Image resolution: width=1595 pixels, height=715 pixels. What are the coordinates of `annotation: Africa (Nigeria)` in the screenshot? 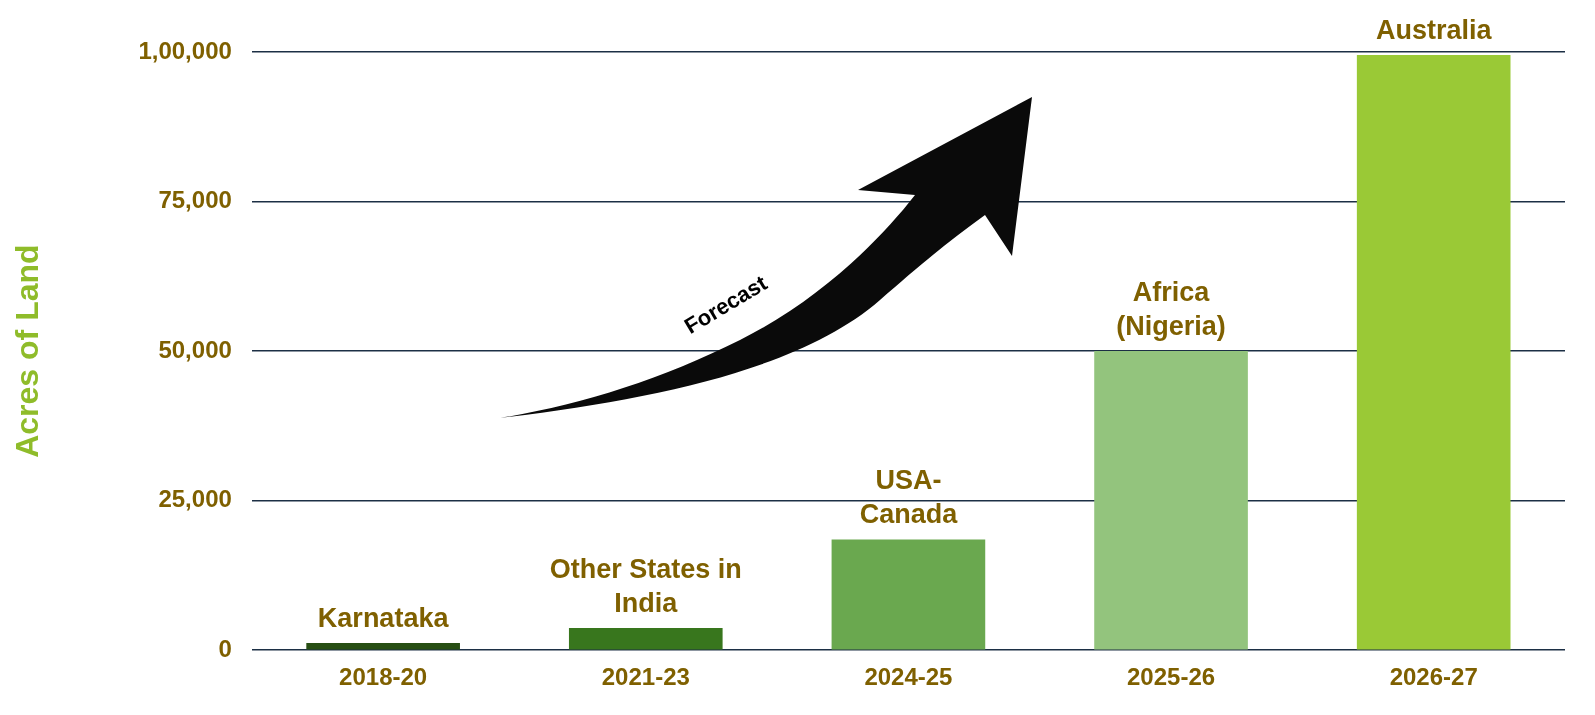 It's located at (1171, 309).